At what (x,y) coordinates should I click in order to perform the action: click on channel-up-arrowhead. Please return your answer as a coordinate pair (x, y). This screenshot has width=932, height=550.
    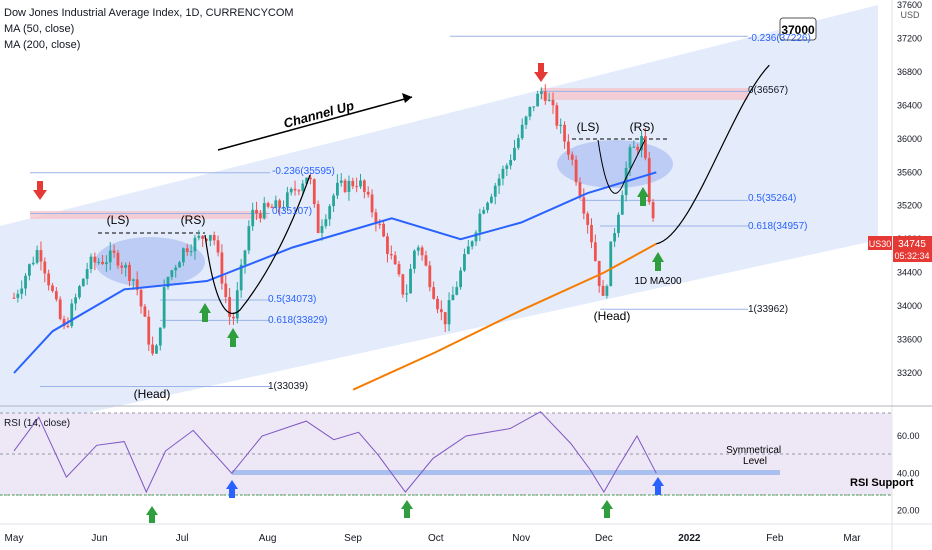
    Looking at the image, I should click on (407, 98).